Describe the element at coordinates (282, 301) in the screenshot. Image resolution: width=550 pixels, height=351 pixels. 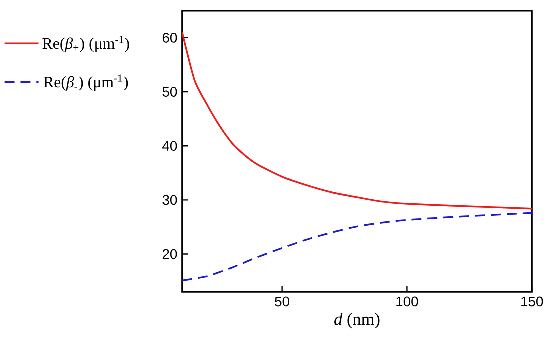
I see `x-tick-label: 50` at that location.